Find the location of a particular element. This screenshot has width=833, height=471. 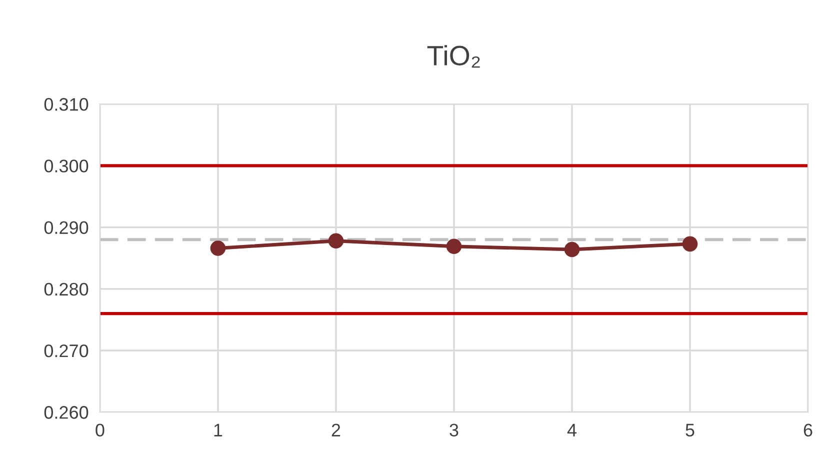

x-tick-label: 5 is located at coordinates (690, 430).